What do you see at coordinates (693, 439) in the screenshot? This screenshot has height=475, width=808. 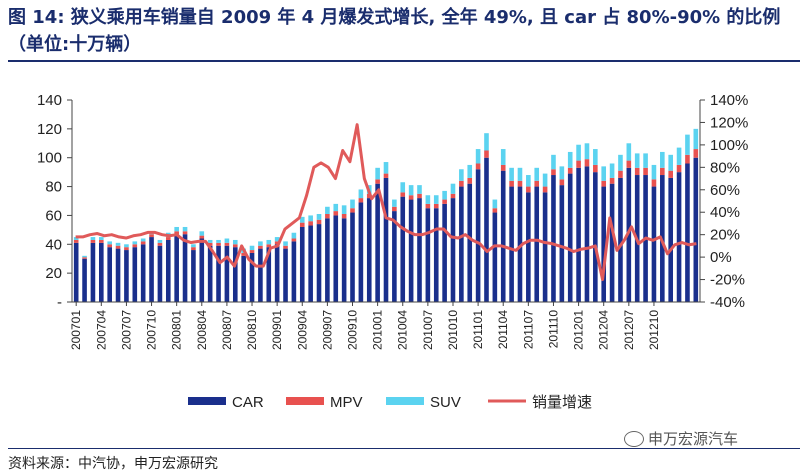 I see `watermark-label: 申万宏源汽车` at bounding box center [693, 439].